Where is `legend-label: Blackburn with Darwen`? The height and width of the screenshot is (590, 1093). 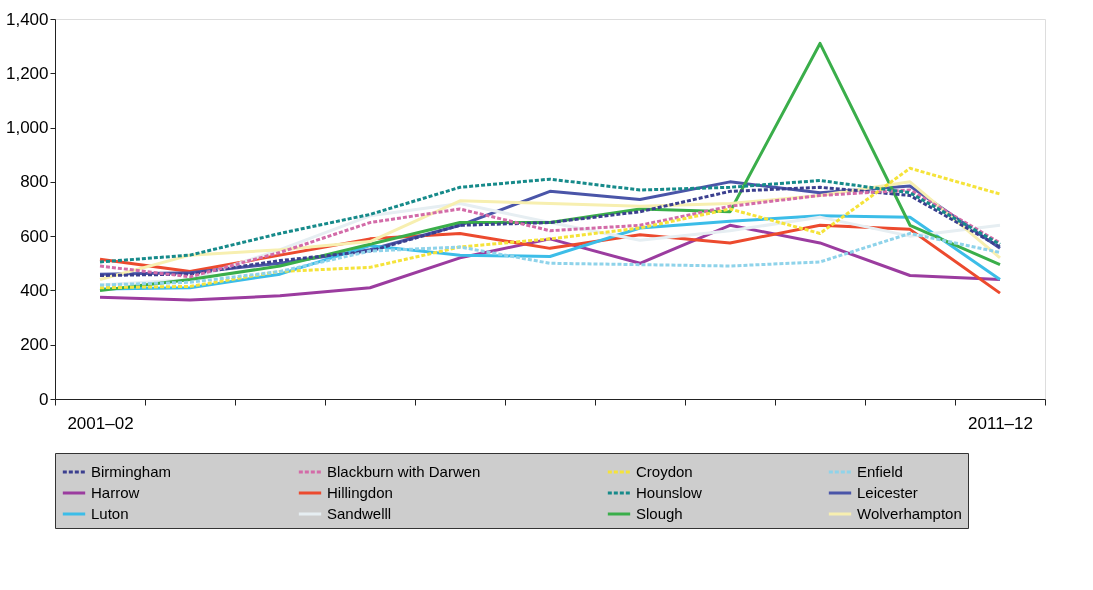
legend-label: Blackburn with Darwen is located at coordinates (404, 471).